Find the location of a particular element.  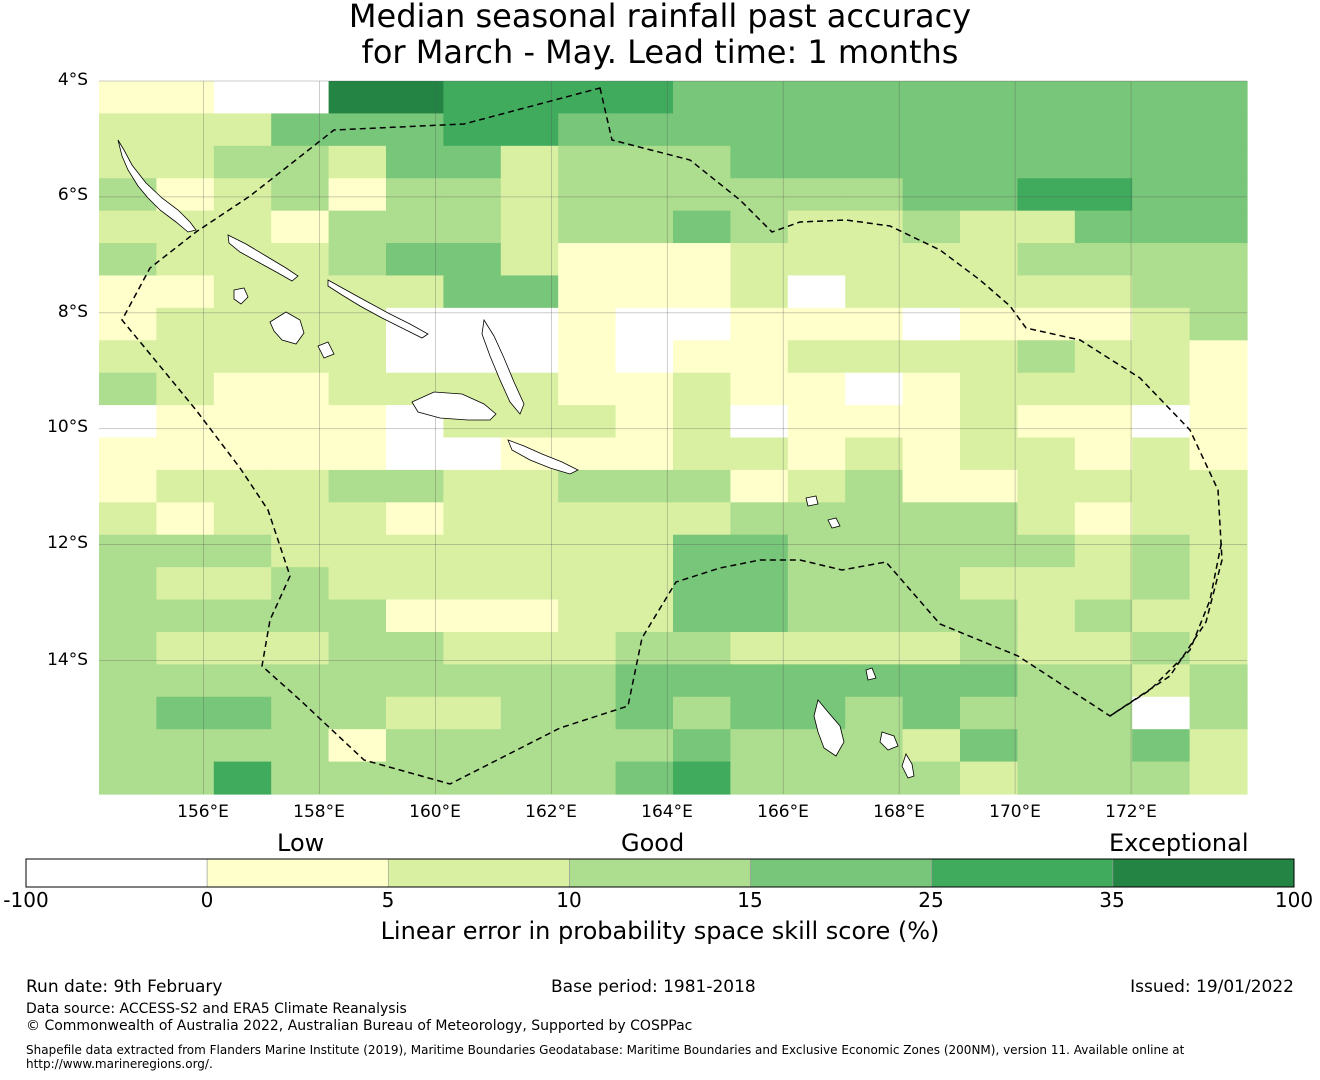

lon-tick-label: 170°E is located at coordinates (1015, 812).